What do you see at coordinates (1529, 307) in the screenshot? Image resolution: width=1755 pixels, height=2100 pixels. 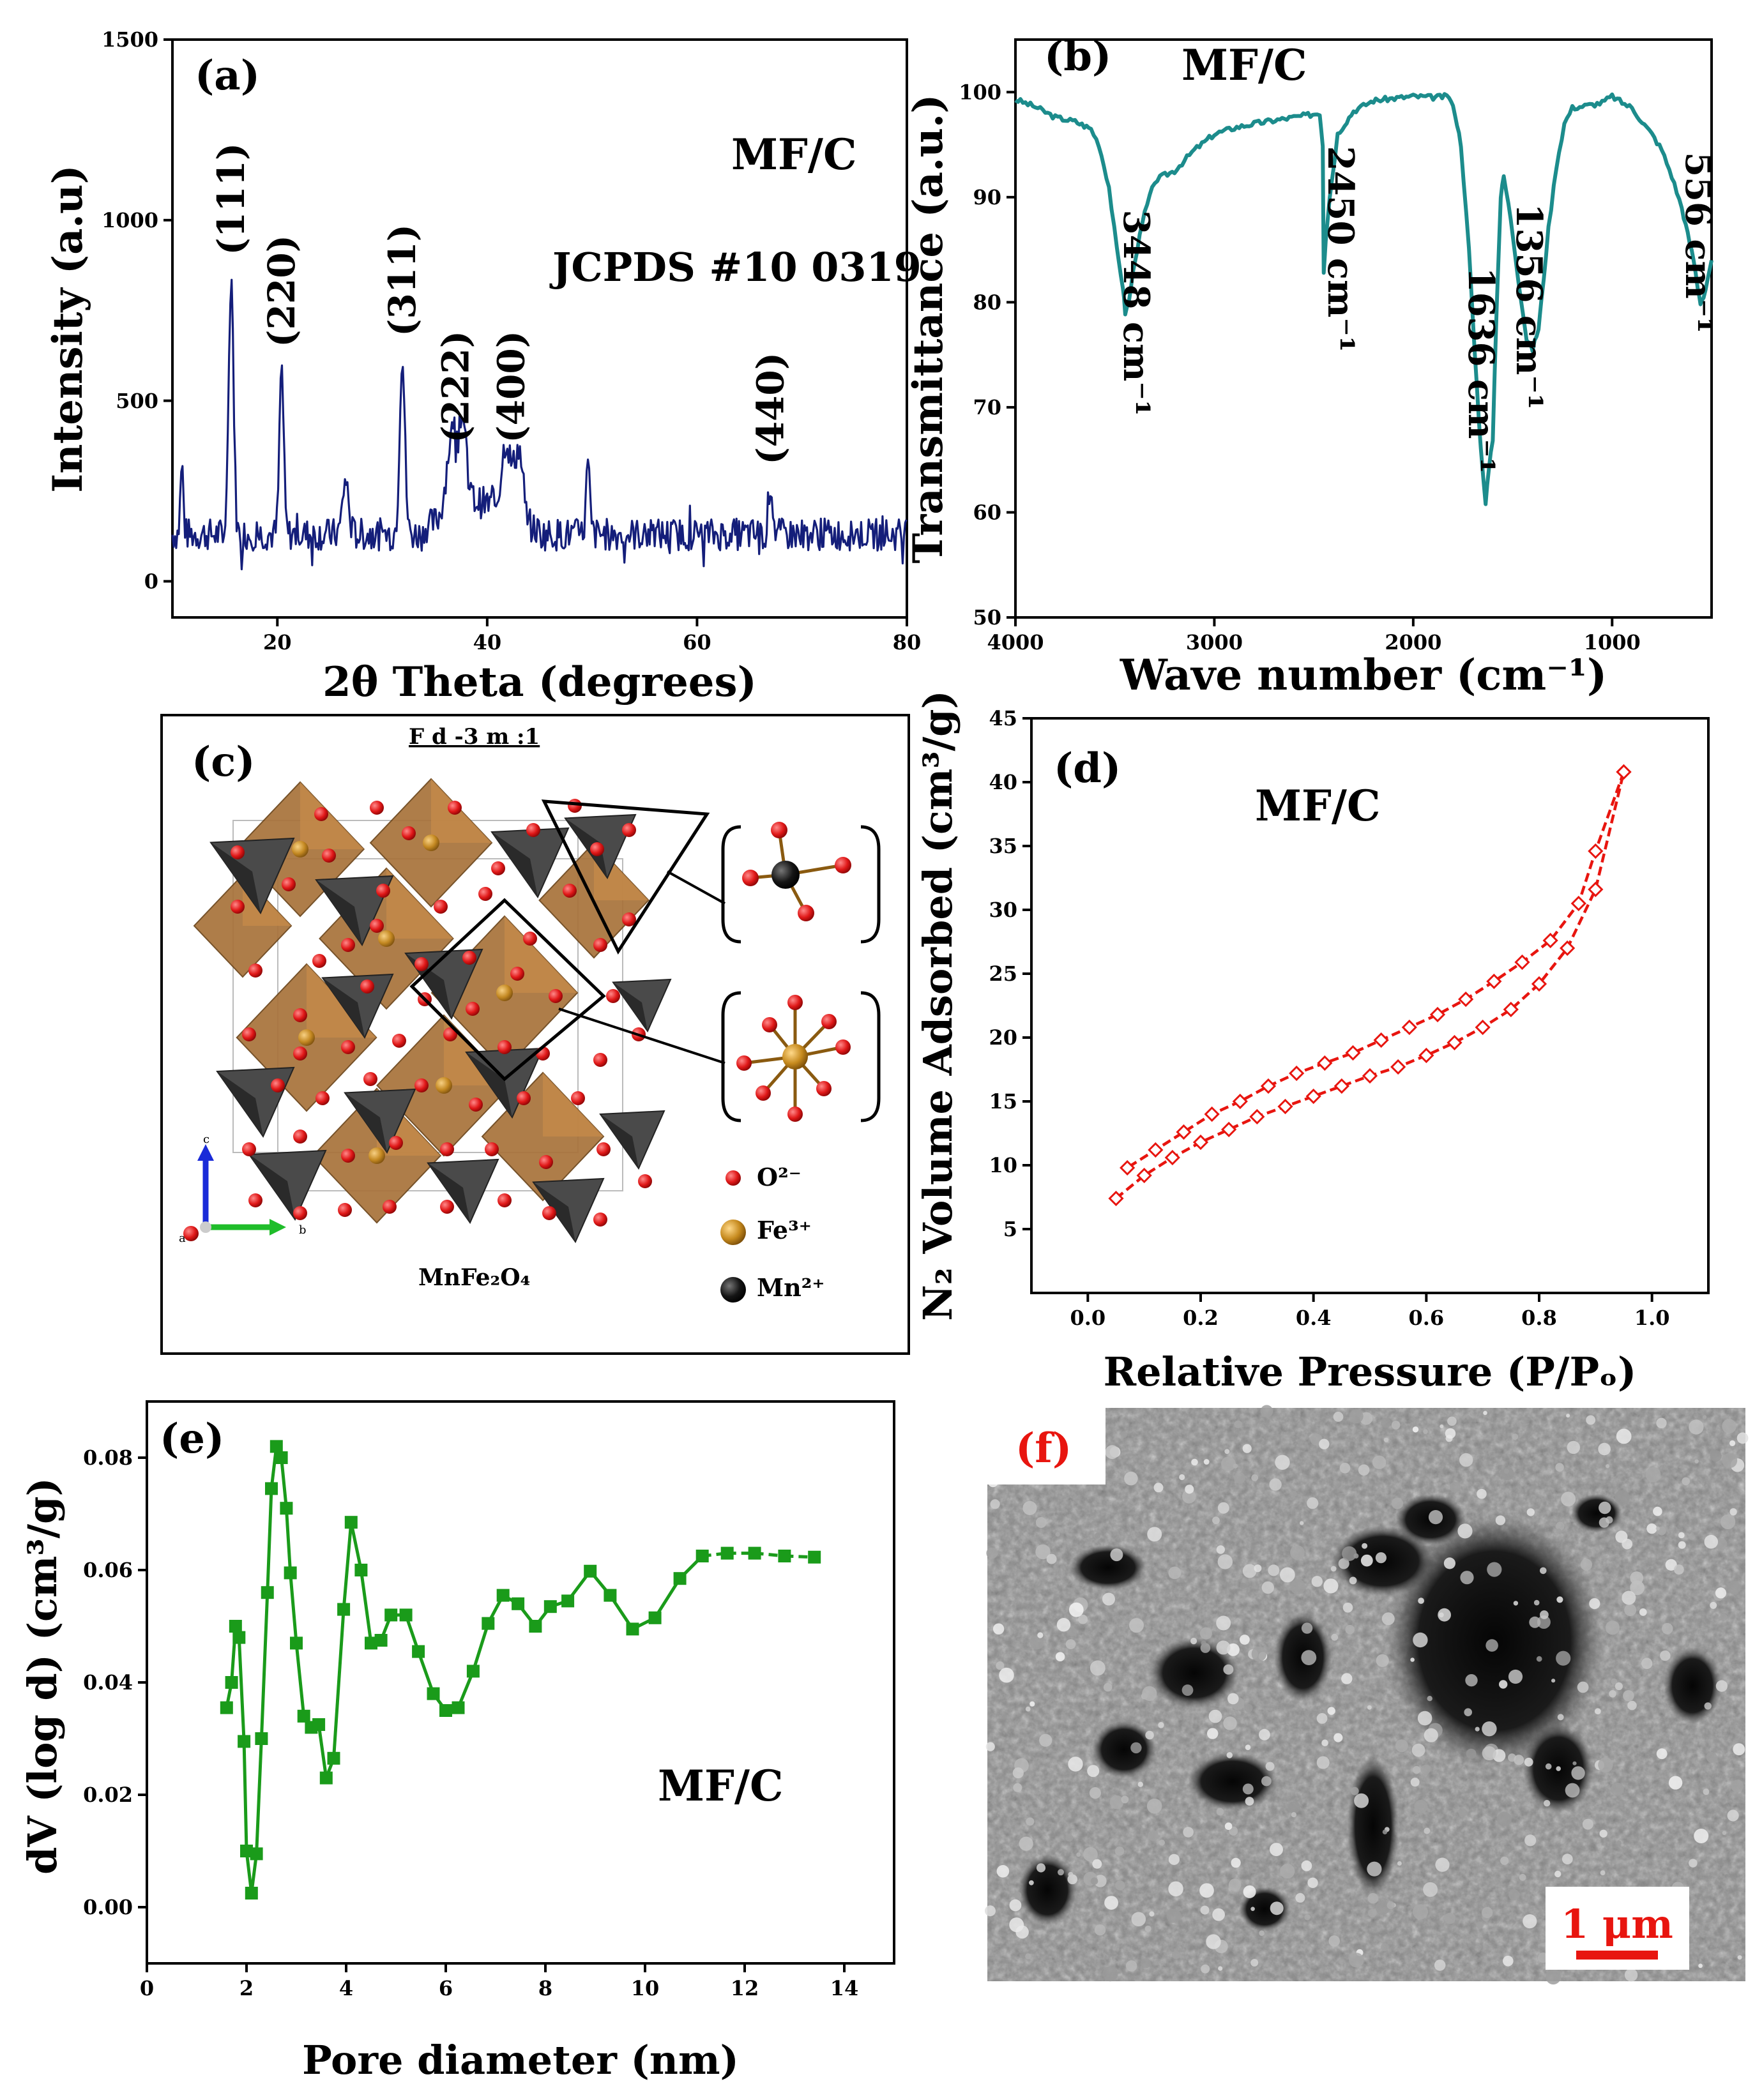 I see `band-label: 1356 cm⁻¹` at bounding box center [1529, 307].